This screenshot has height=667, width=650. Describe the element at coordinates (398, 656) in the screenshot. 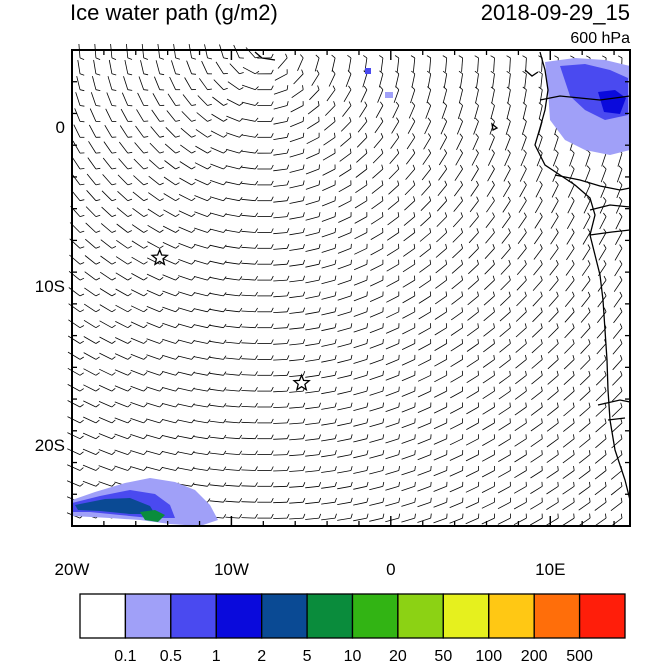

I see `colorbar-label: 20` at that location.